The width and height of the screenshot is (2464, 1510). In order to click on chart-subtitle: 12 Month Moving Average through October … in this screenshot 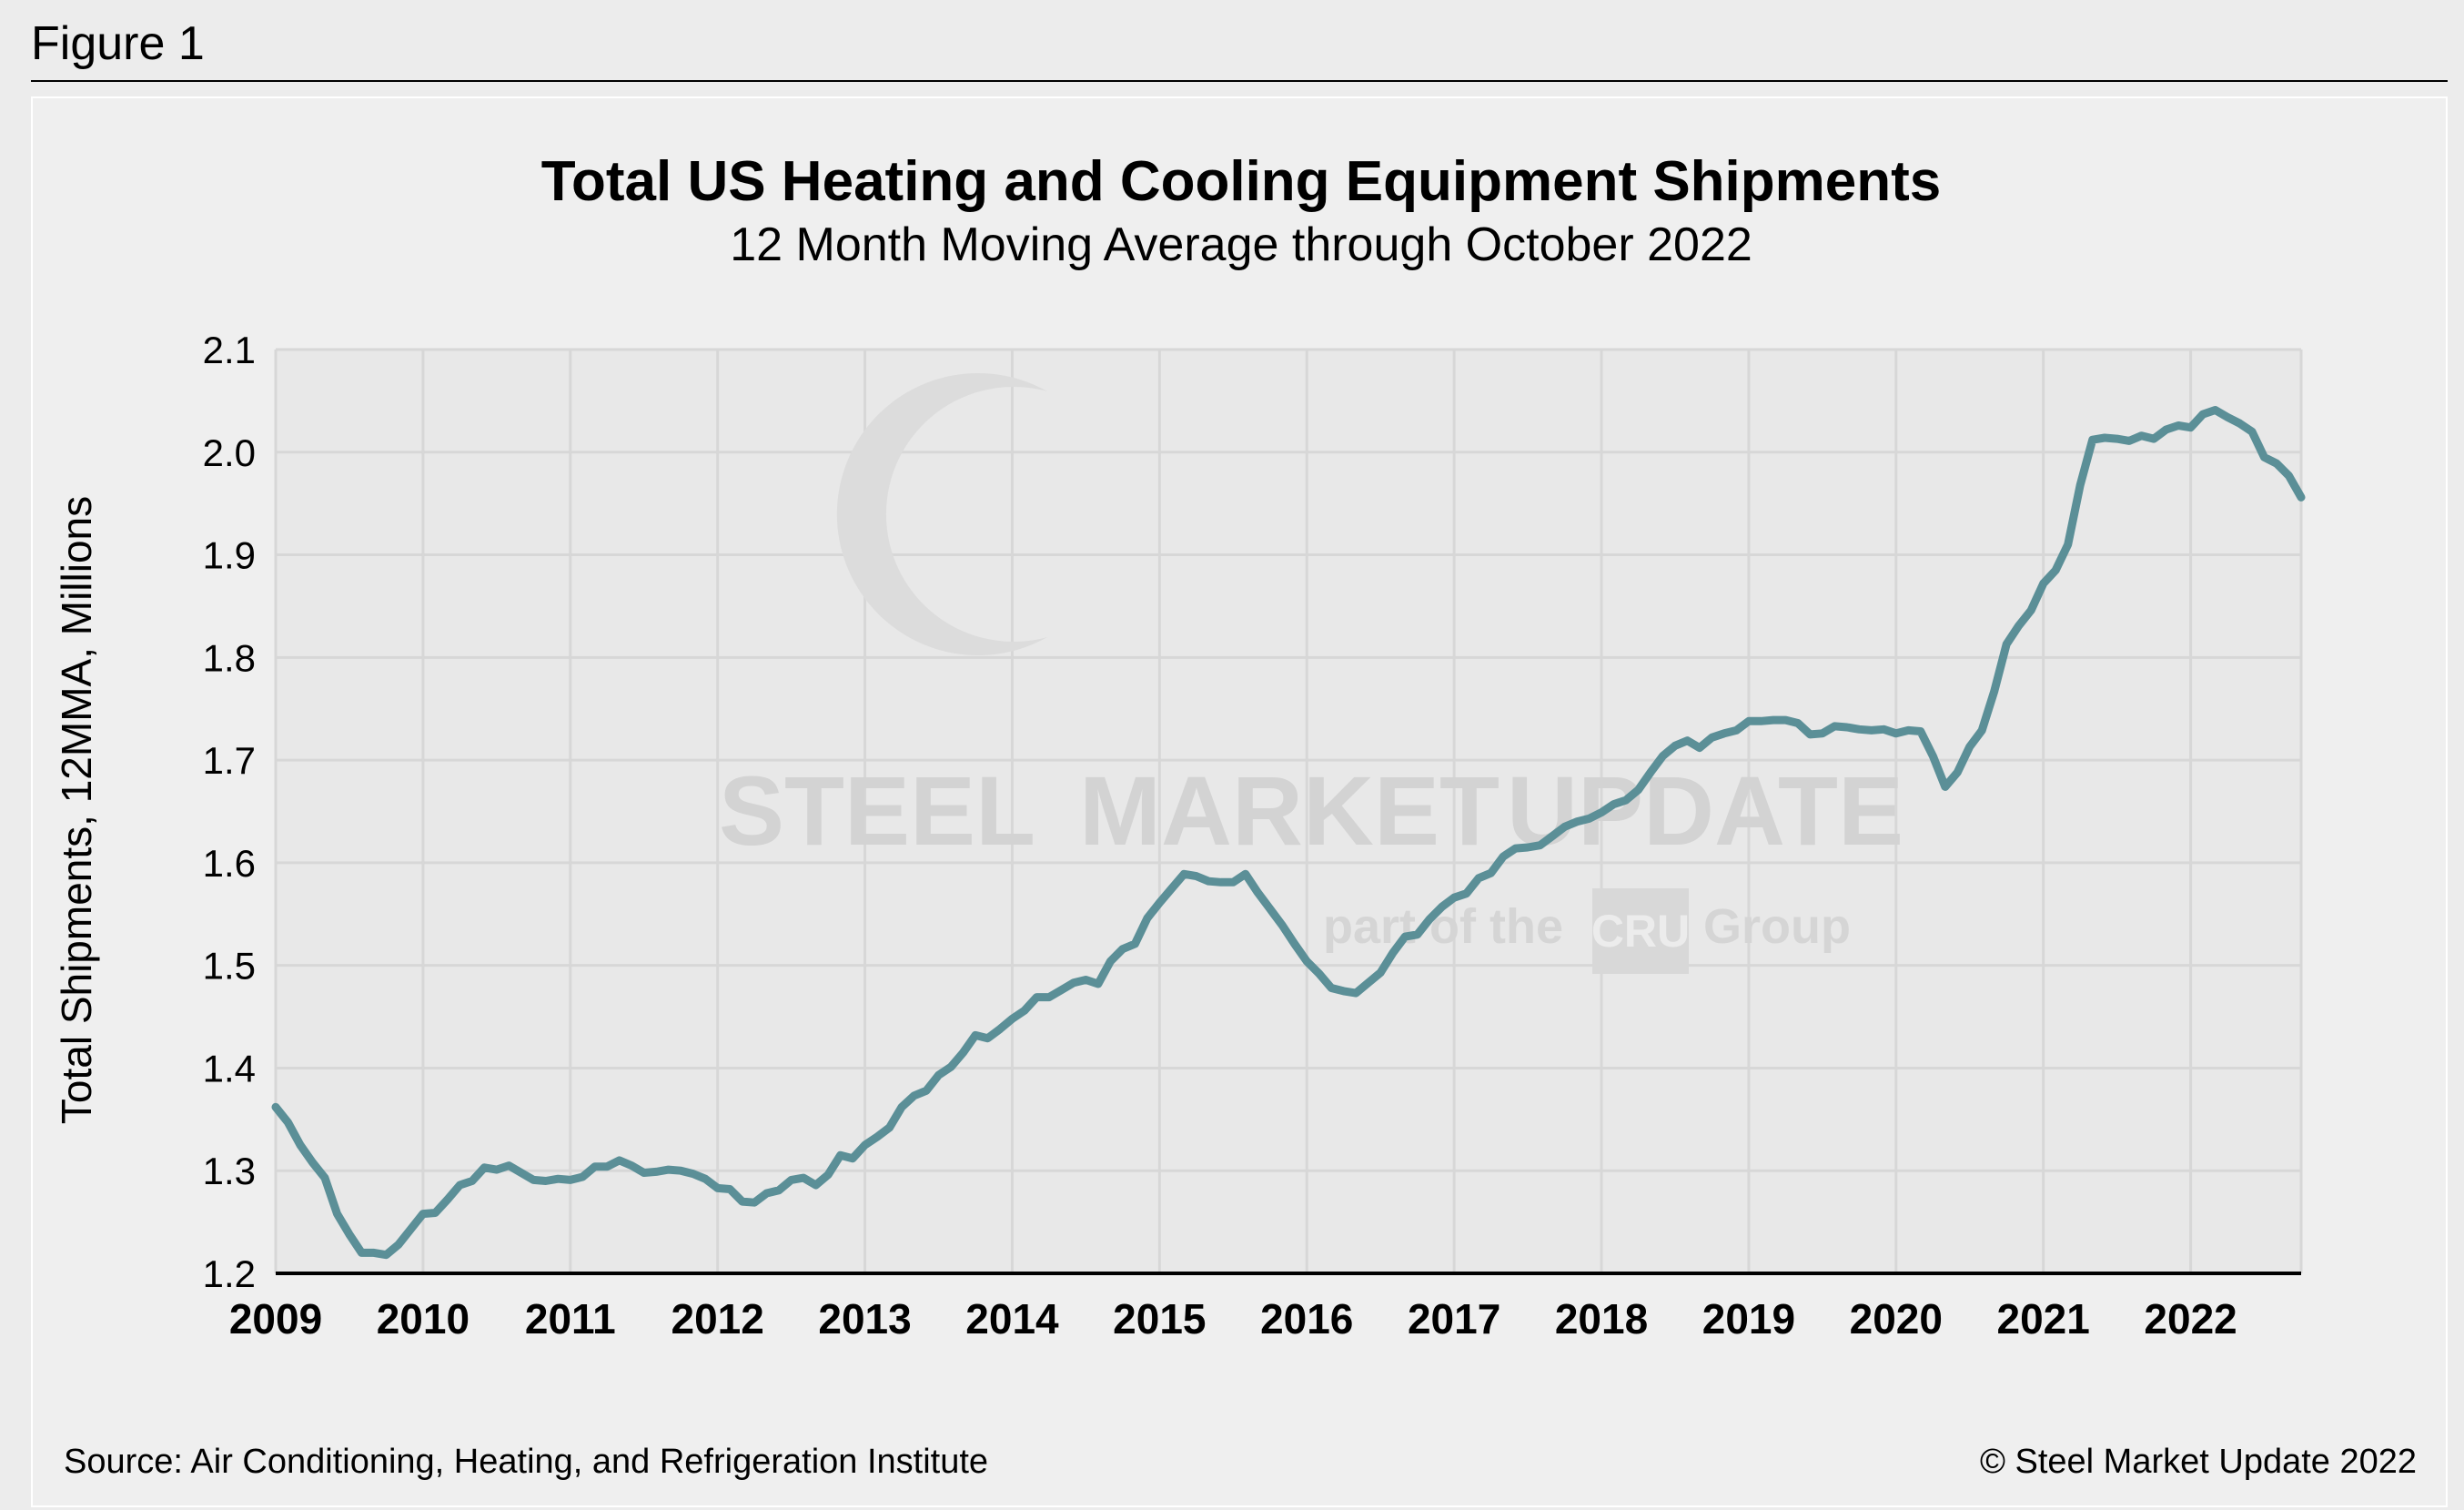, I will do `click(1241, 245)`.